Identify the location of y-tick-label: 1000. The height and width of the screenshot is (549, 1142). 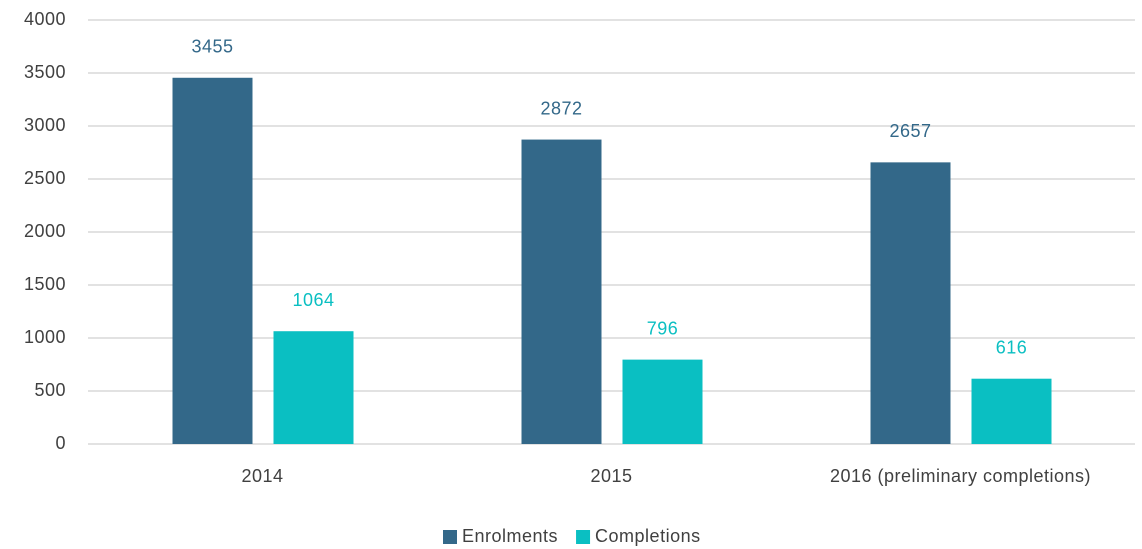
(45, 337).